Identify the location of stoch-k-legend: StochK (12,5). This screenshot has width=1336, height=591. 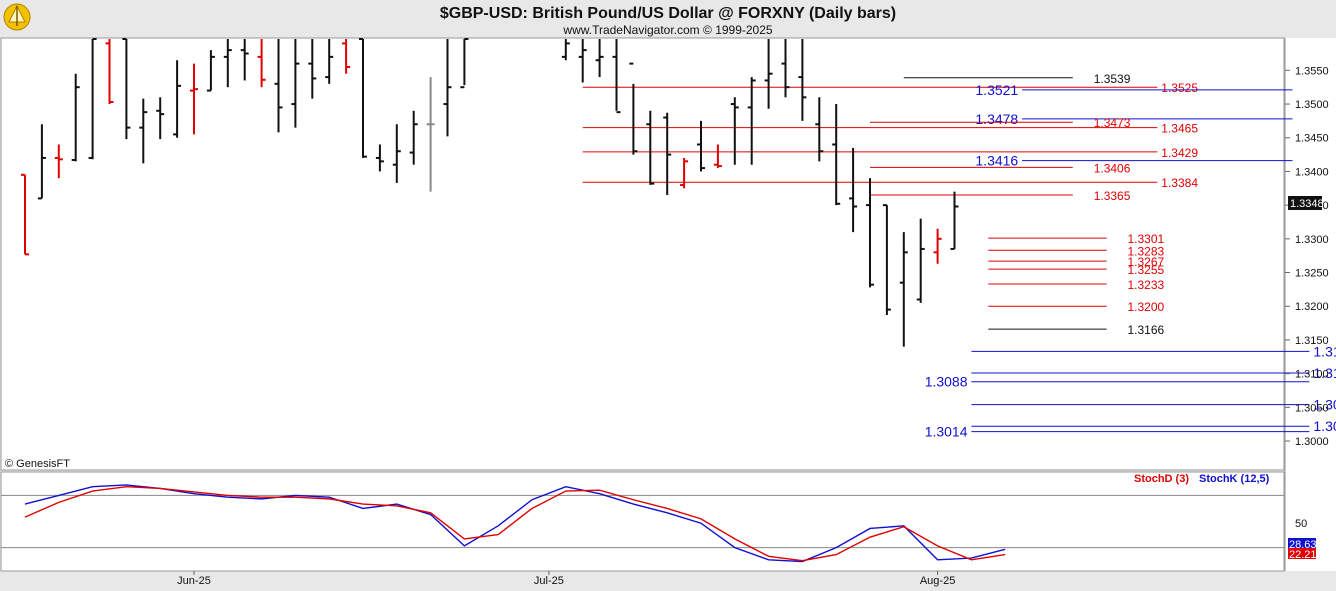
(1234, 479).